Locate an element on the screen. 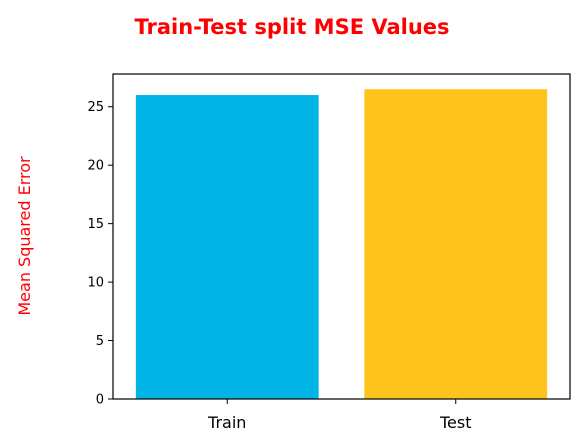  y-tick-label: 0 is located at coordinates (100, 400).